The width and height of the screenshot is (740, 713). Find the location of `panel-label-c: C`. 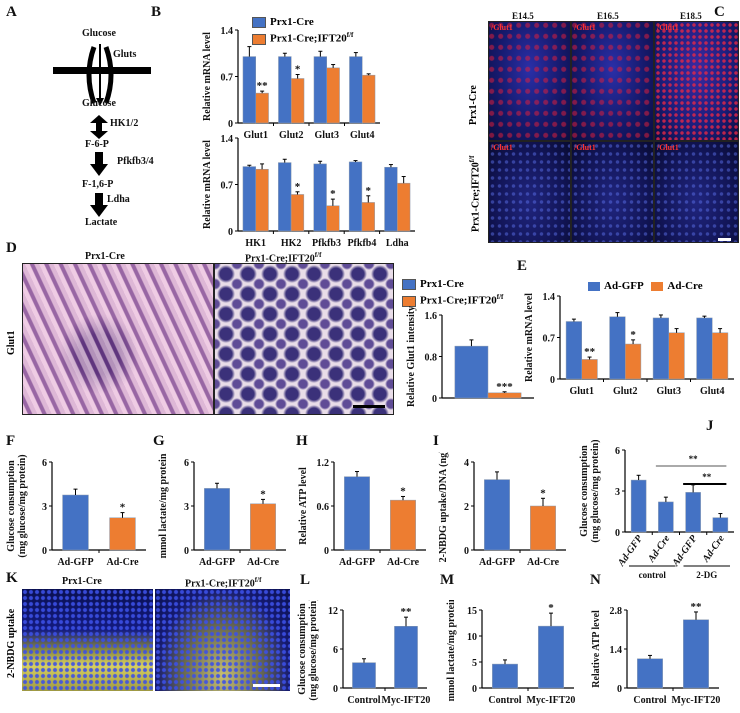

panel-label-c: C is located at coordinates (719, 12).